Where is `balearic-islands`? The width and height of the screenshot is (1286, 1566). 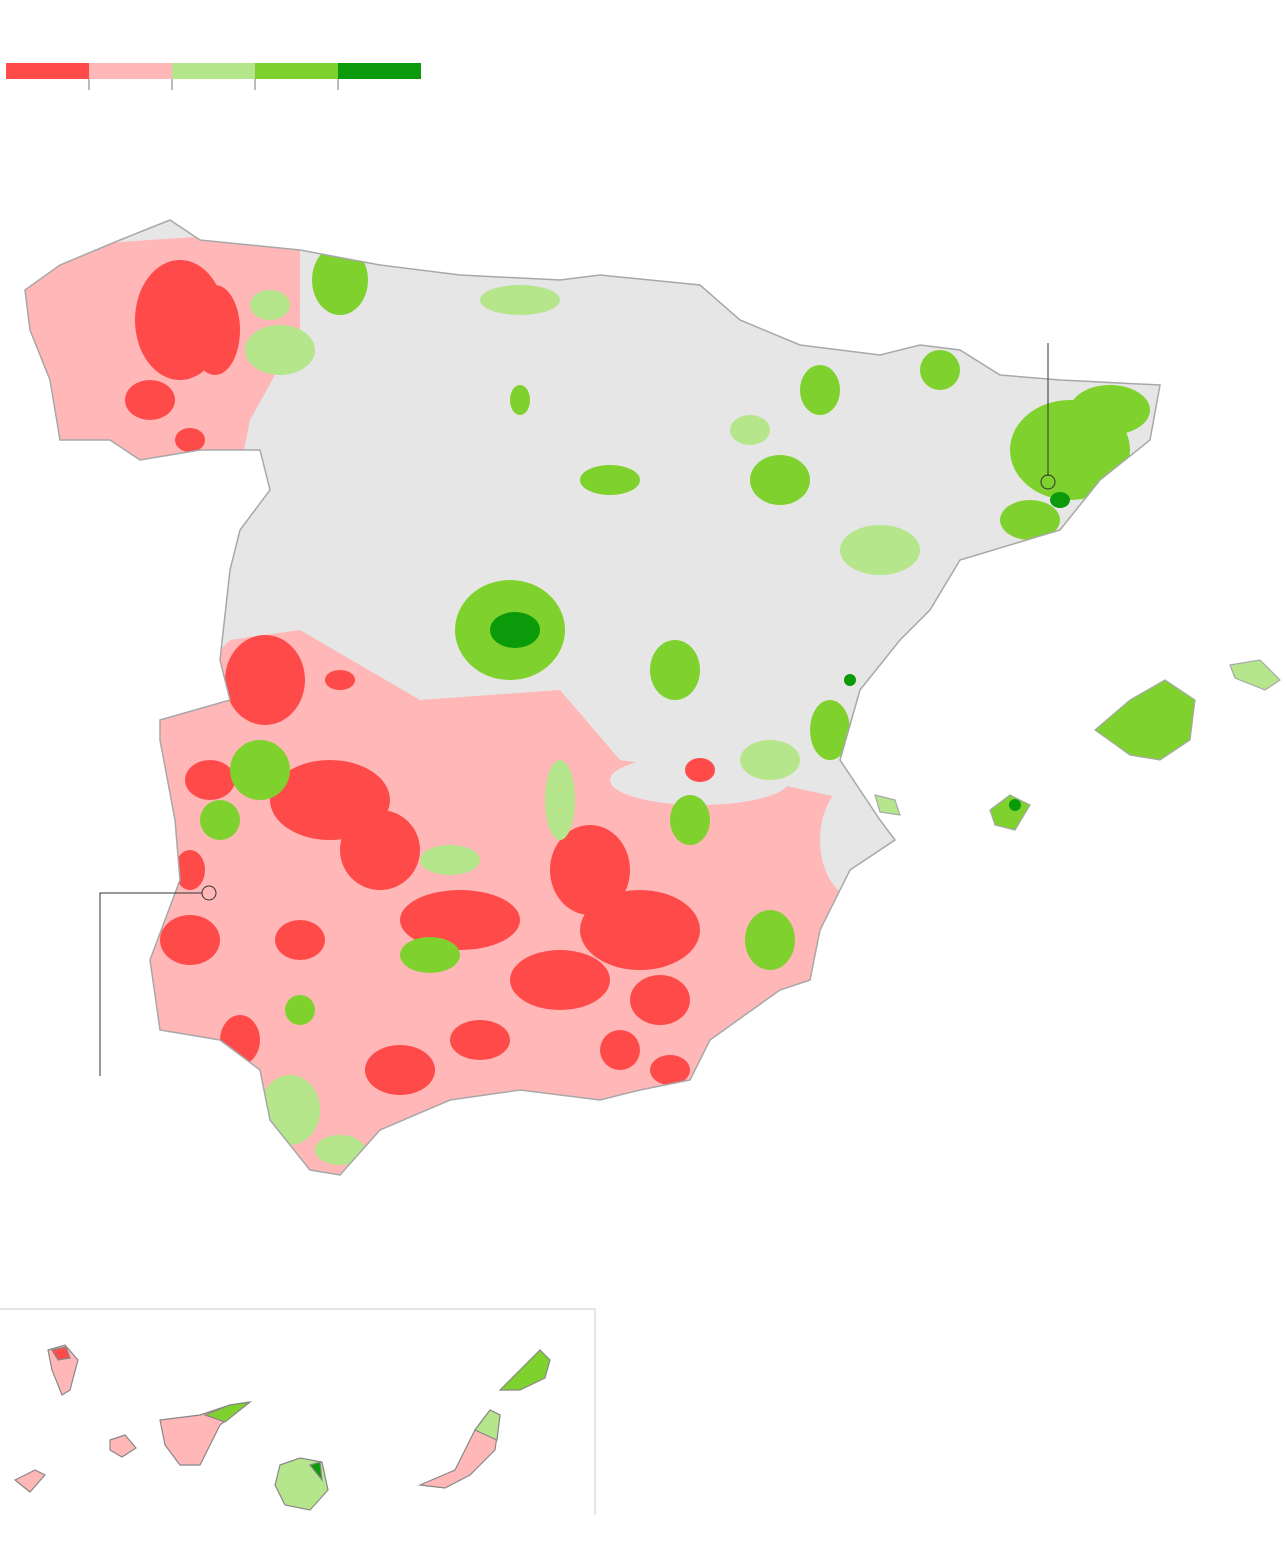
balearic-islands is located at coordinates (1077, 745).